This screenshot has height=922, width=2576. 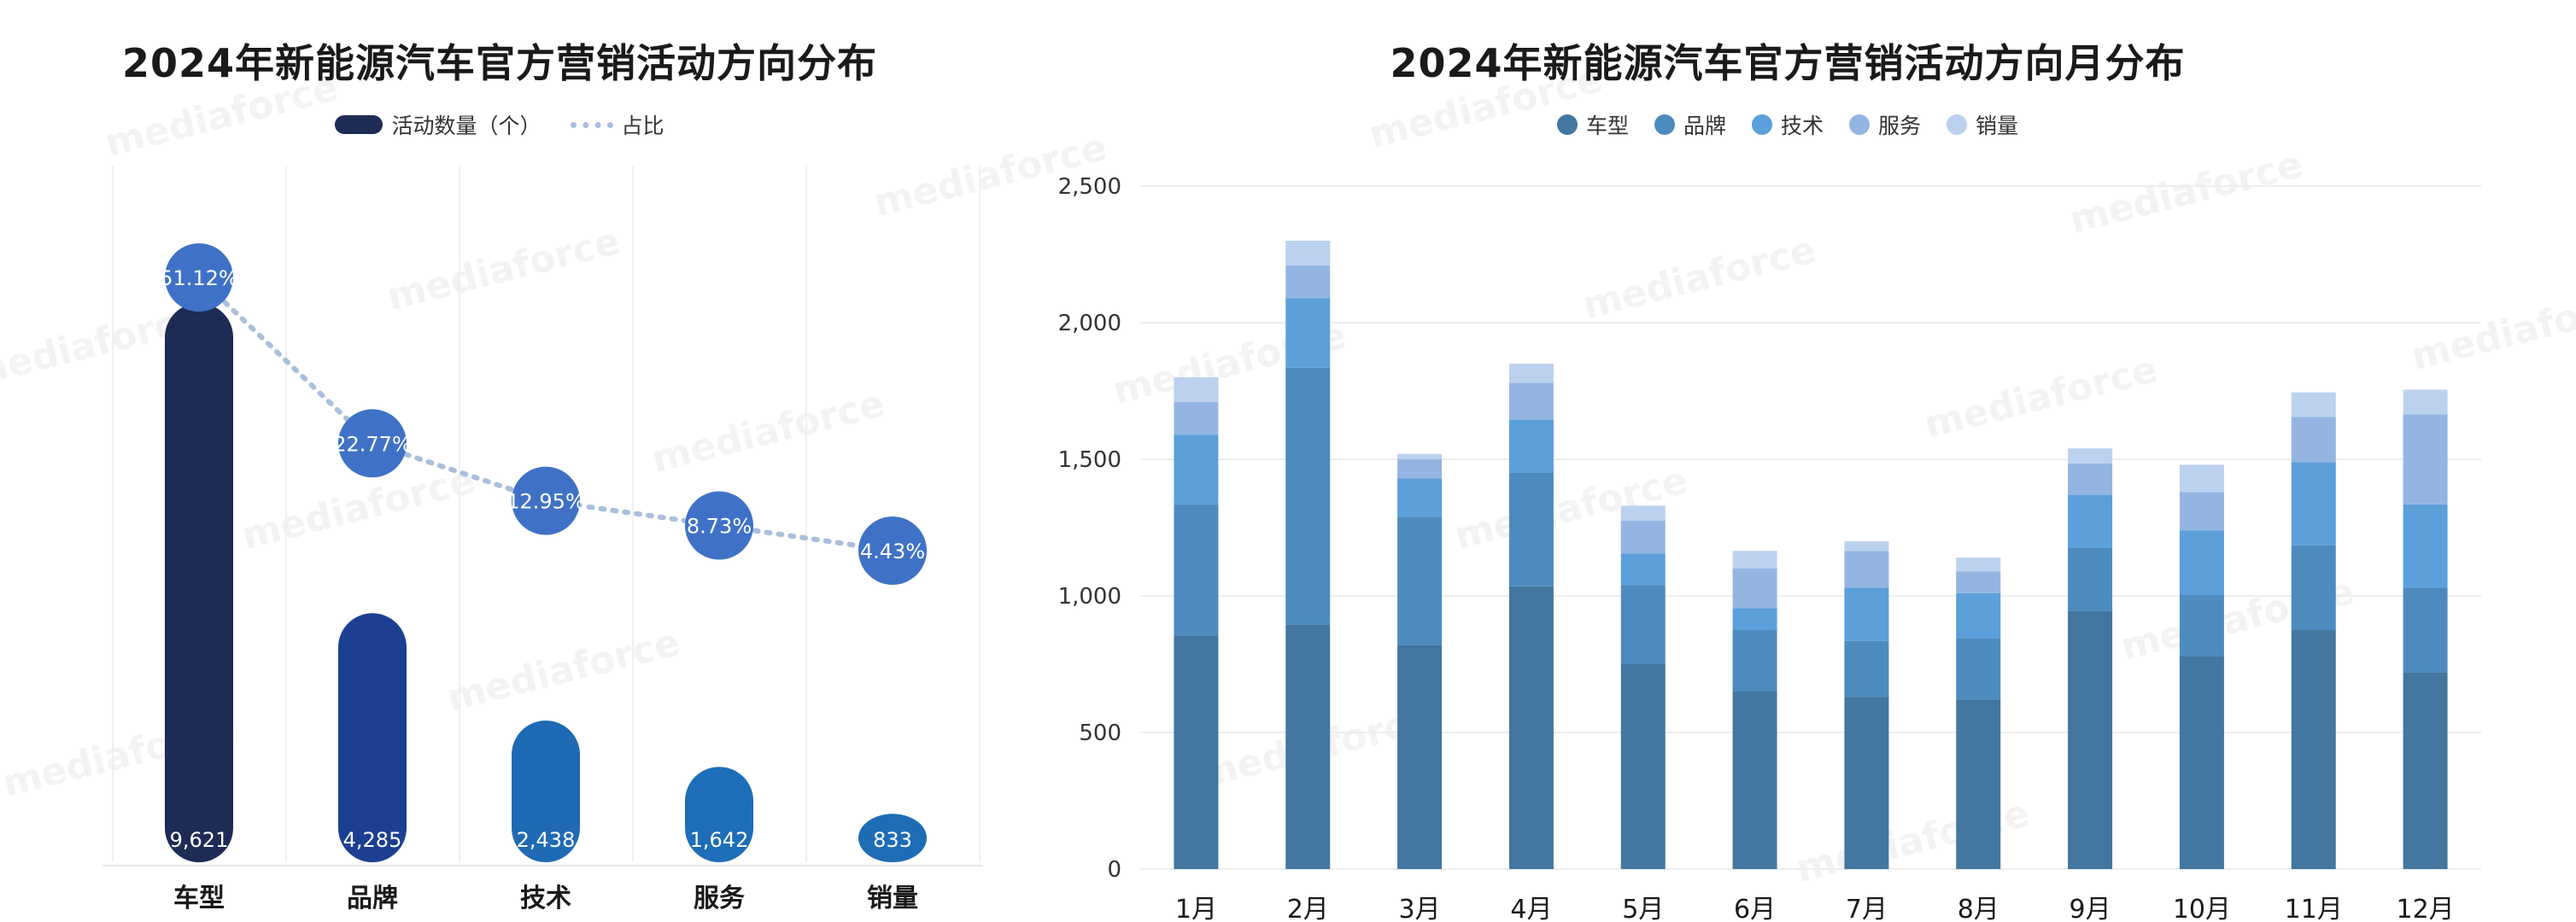 I want to click on x-tick-label: 11月, so click(x=2314, y=909).